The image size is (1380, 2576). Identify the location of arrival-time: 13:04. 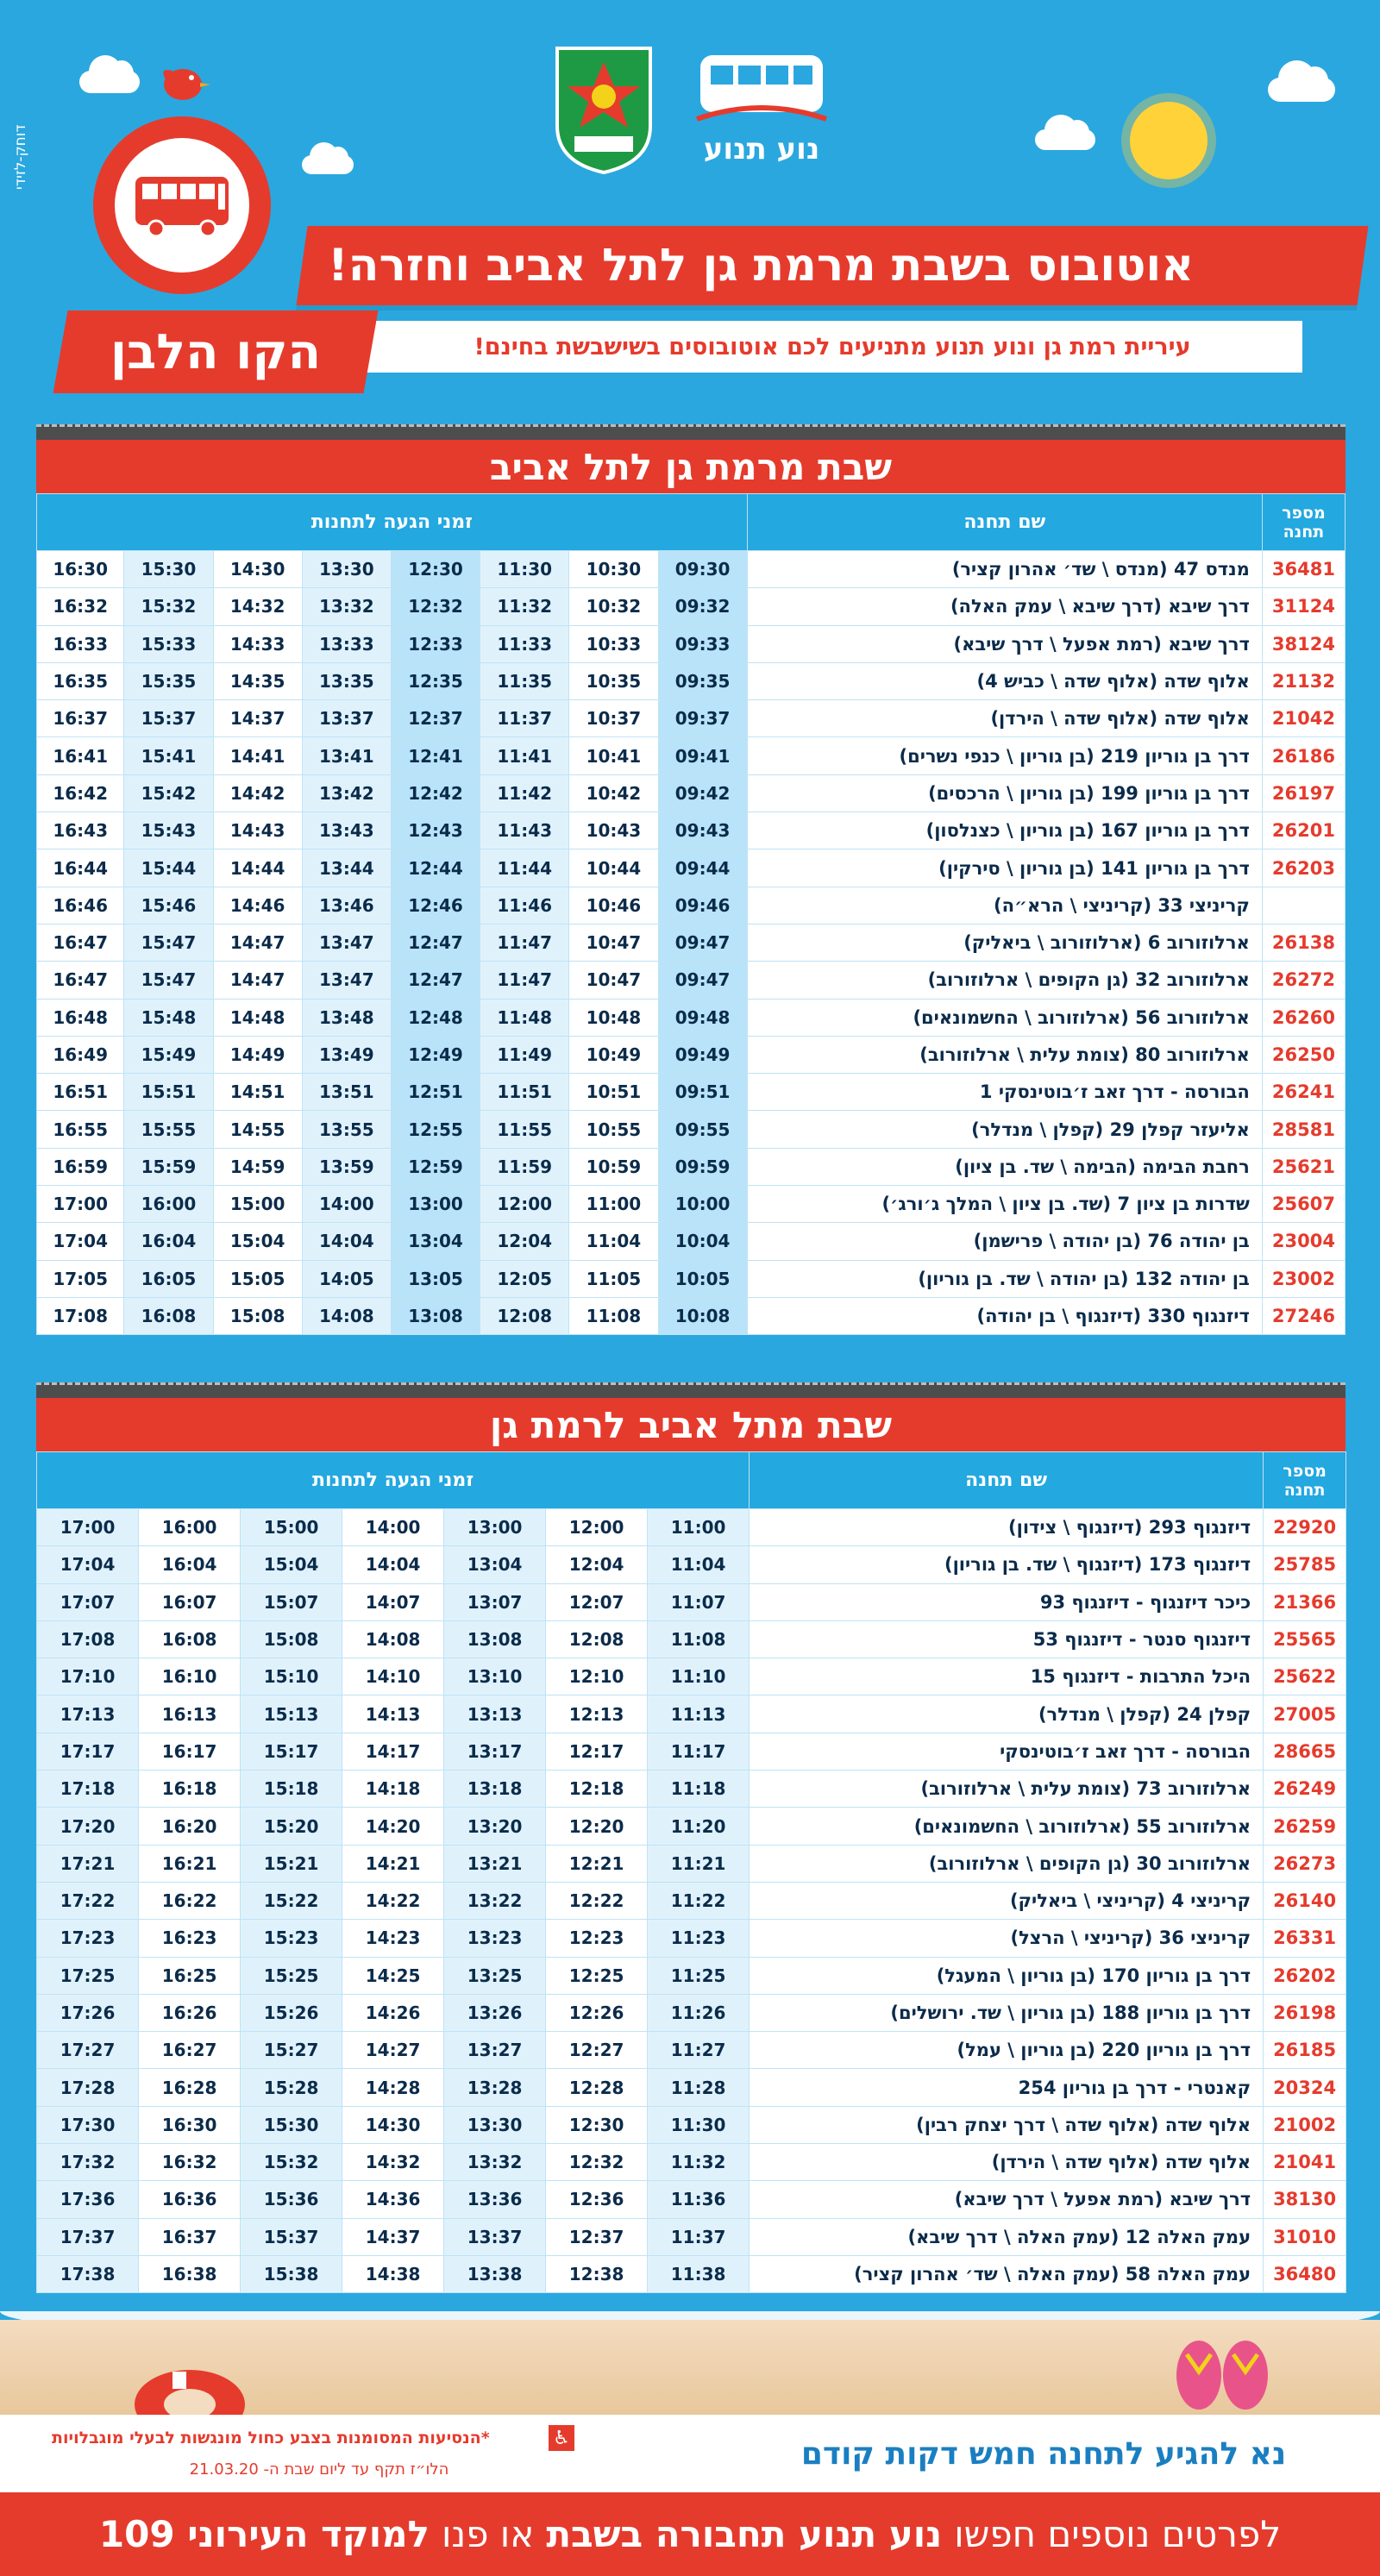
(435, 1241).